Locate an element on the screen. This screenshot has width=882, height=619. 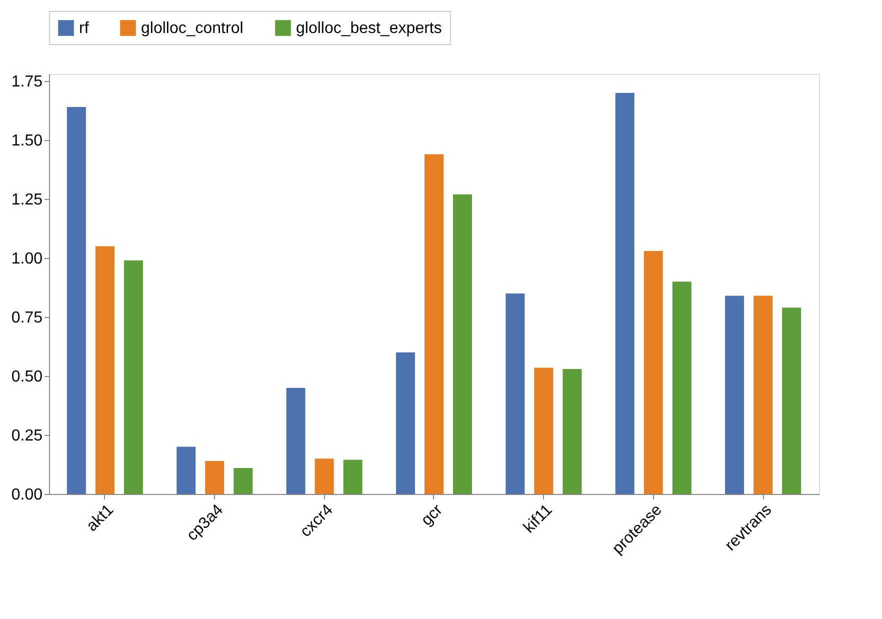
y-tick-label: 1.00 is located at coordinates (27, 259).